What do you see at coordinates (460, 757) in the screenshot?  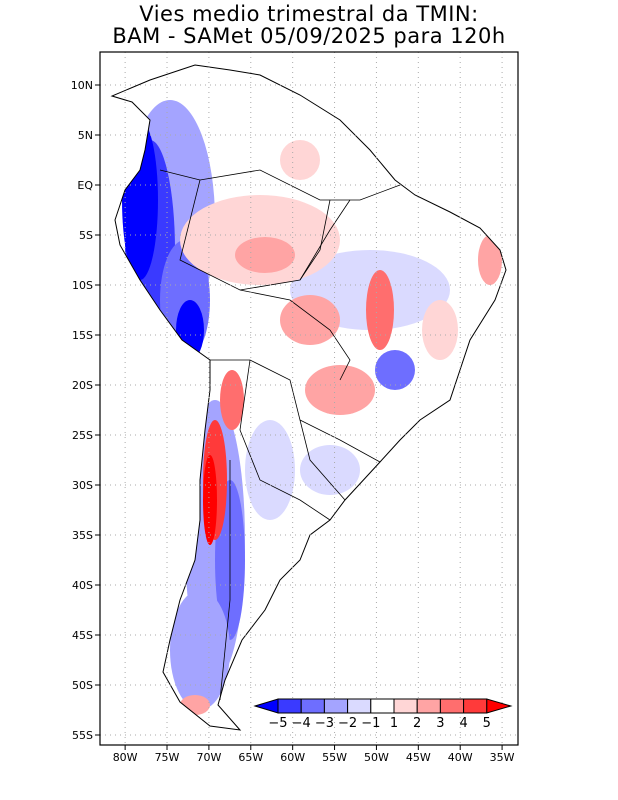 I see `lon-tick-label: 40W` at bounding box center [460, 757].